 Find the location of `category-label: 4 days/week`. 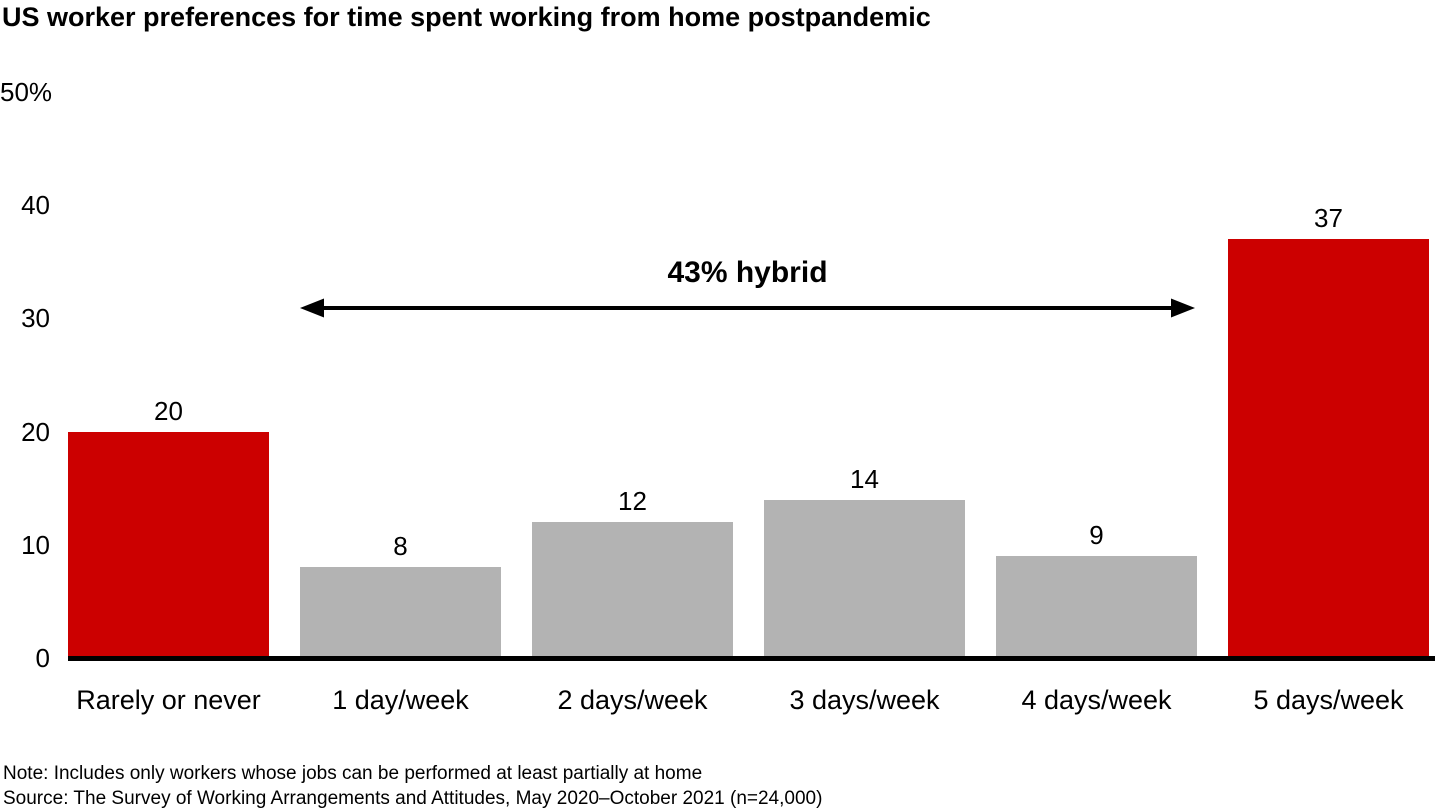

category-label: 4 days/week is located at coordinates (1096, 700).